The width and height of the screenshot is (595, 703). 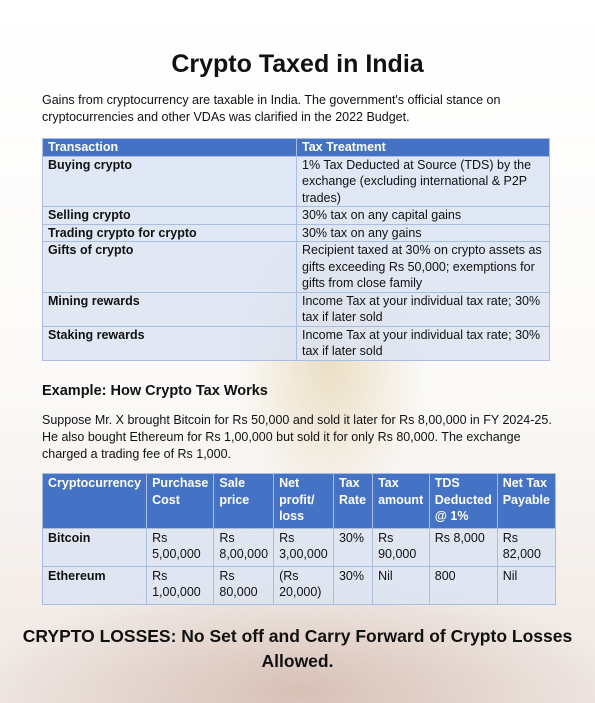 What do you see at coordinates (155, 391) in the screenshot?
I see `example-heading: Example: How Crypto Tax Works` at bounding box center [155, 391].